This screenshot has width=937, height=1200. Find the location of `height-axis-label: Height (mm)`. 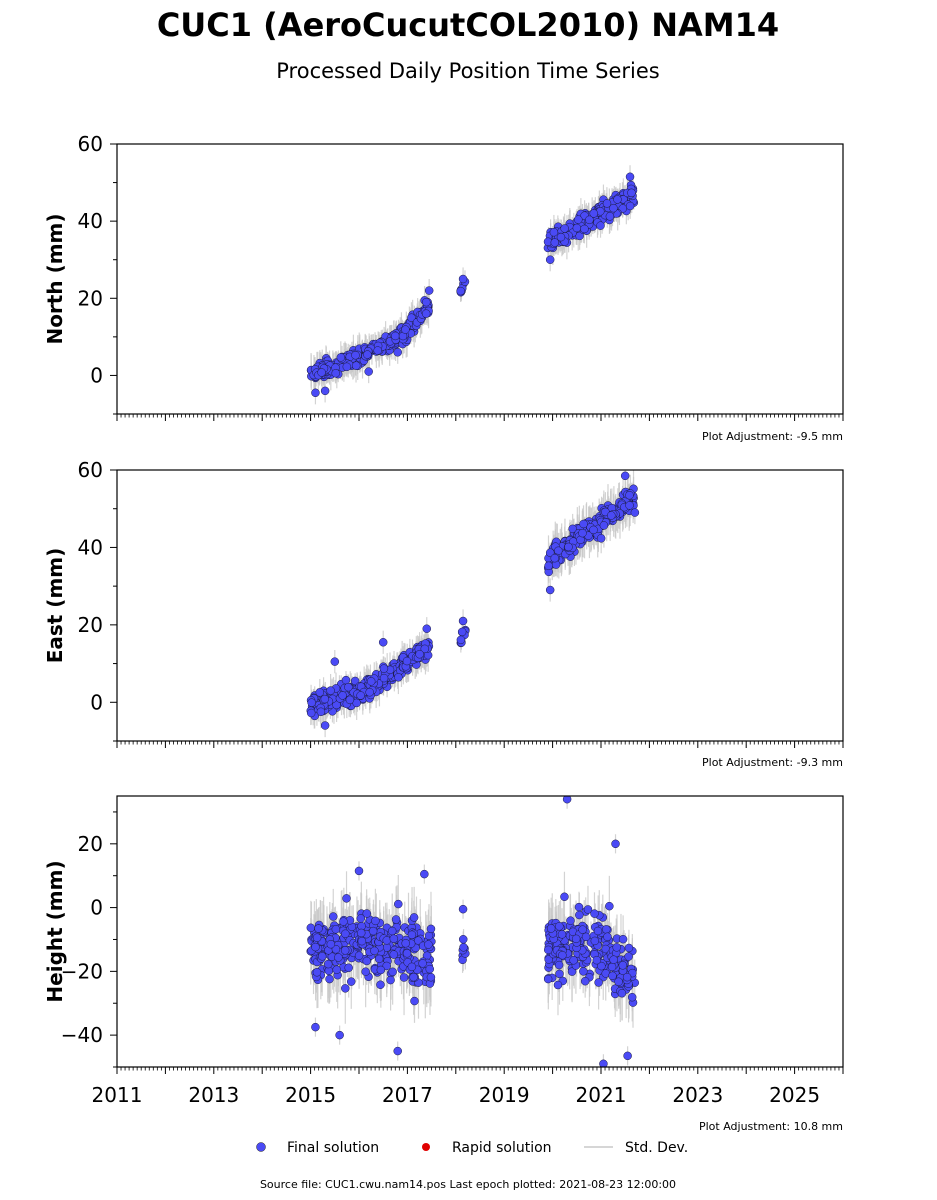

height-axis-label: Height (mm) is located at coordinates (55, 931).